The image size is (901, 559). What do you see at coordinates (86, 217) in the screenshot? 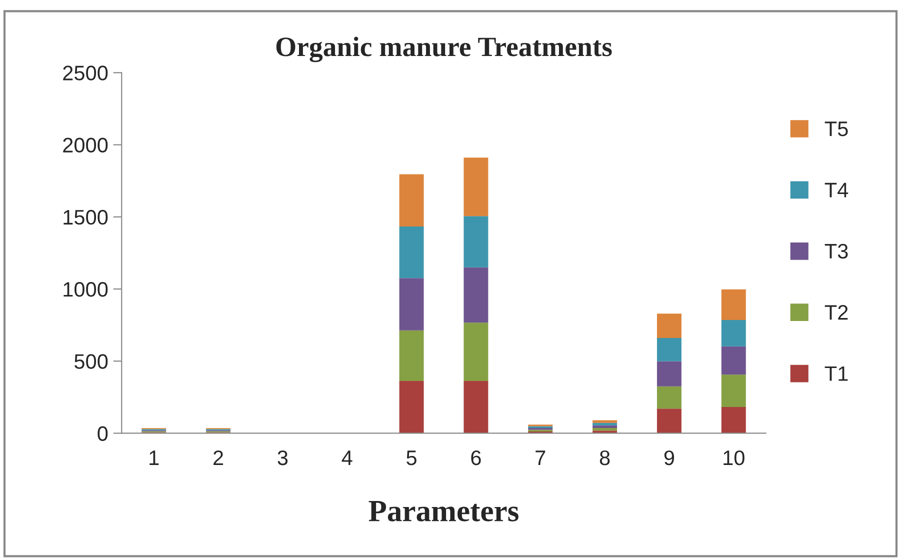
I see `y-tick-label: 1500` at bounding box center [86, 217].